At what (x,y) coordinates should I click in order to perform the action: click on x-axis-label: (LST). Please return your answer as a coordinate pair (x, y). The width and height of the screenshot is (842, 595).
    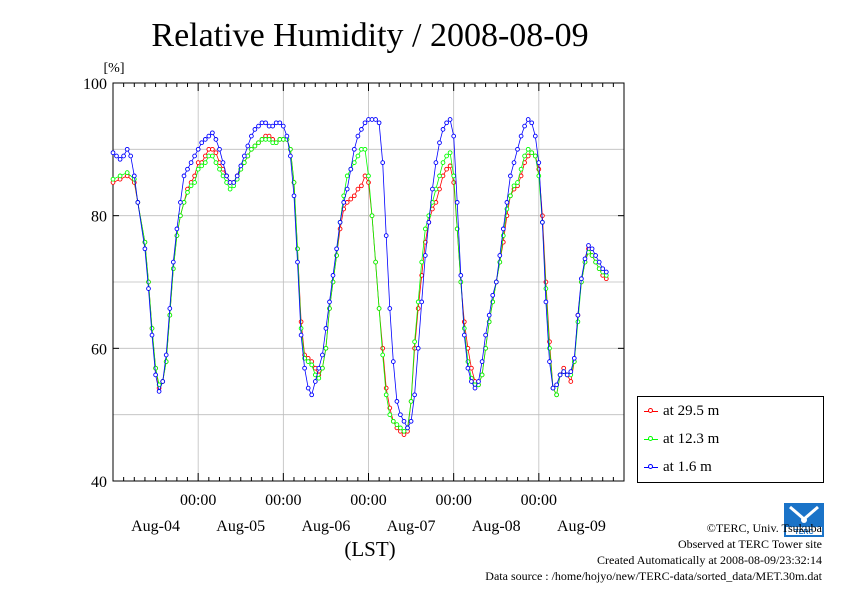
    Looking at the image, I should click on (369, 549).